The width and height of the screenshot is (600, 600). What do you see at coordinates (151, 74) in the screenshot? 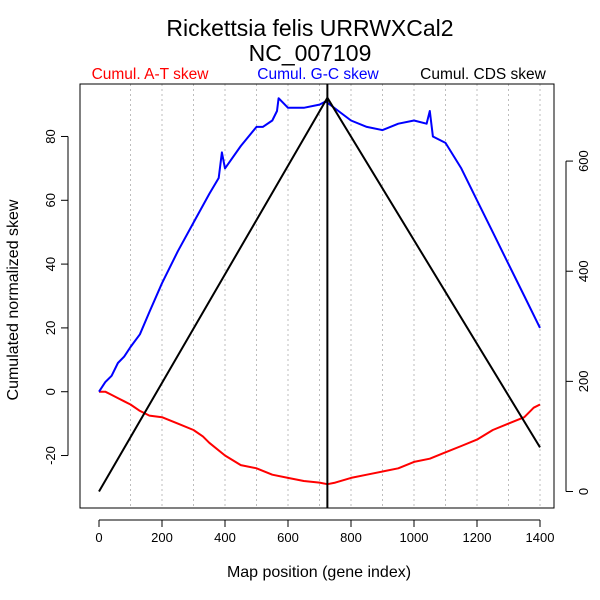
I see `legend-at-skew: Cumul. A-T skew` at bounding box center [151, 74].